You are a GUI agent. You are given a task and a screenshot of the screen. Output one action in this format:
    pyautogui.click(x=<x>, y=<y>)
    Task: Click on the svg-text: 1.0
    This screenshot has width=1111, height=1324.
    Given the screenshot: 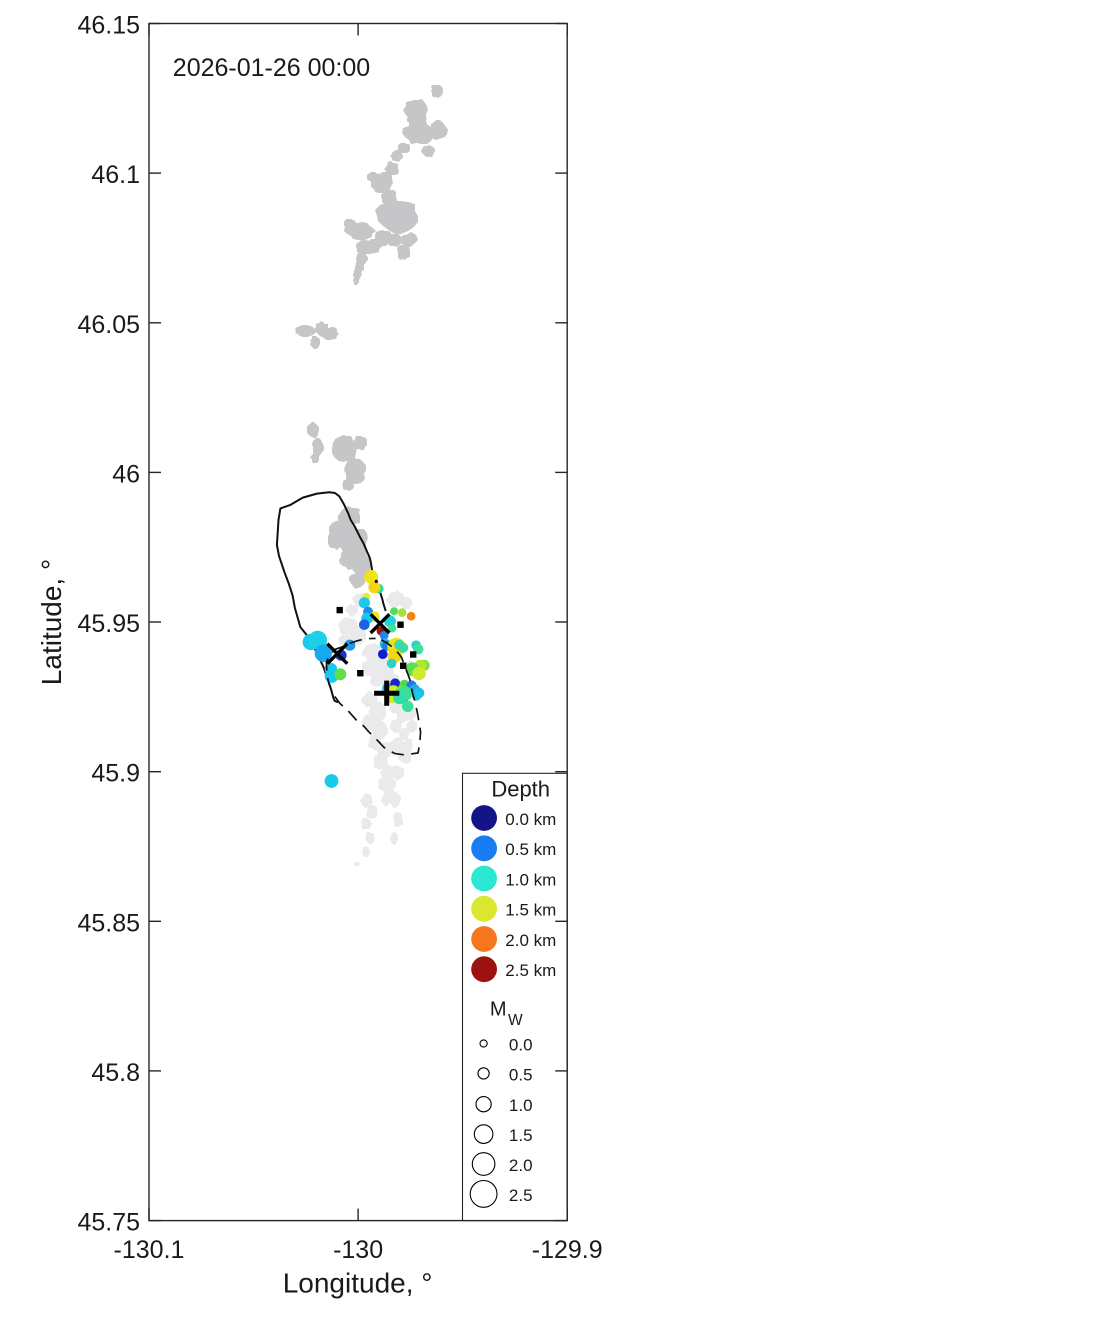 What is the action you would take?
    pyautogui.click(x=521, y=1105)
    